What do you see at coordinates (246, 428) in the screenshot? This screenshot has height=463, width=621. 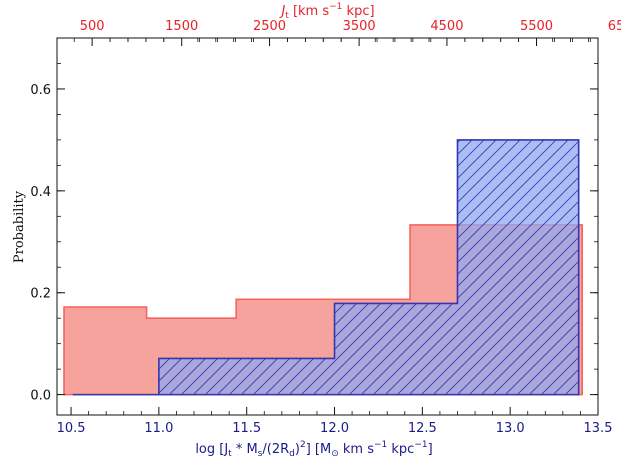 I see `x-tick-label-2: 11.5` at bounding box center [246, 428].